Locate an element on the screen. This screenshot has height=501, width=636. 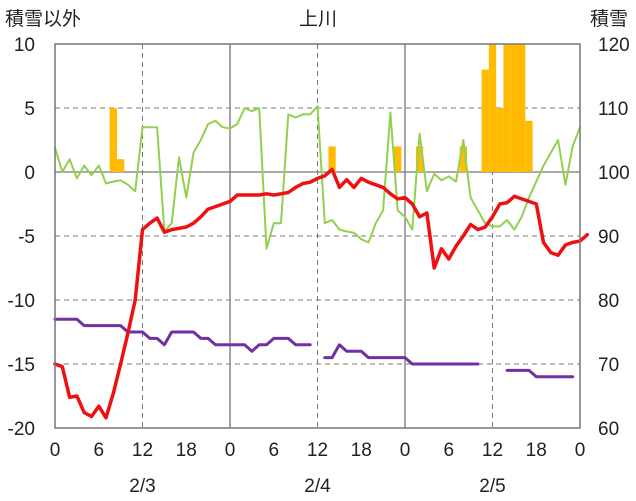
date-label: 2/4 is located at coordinates (317, 486).